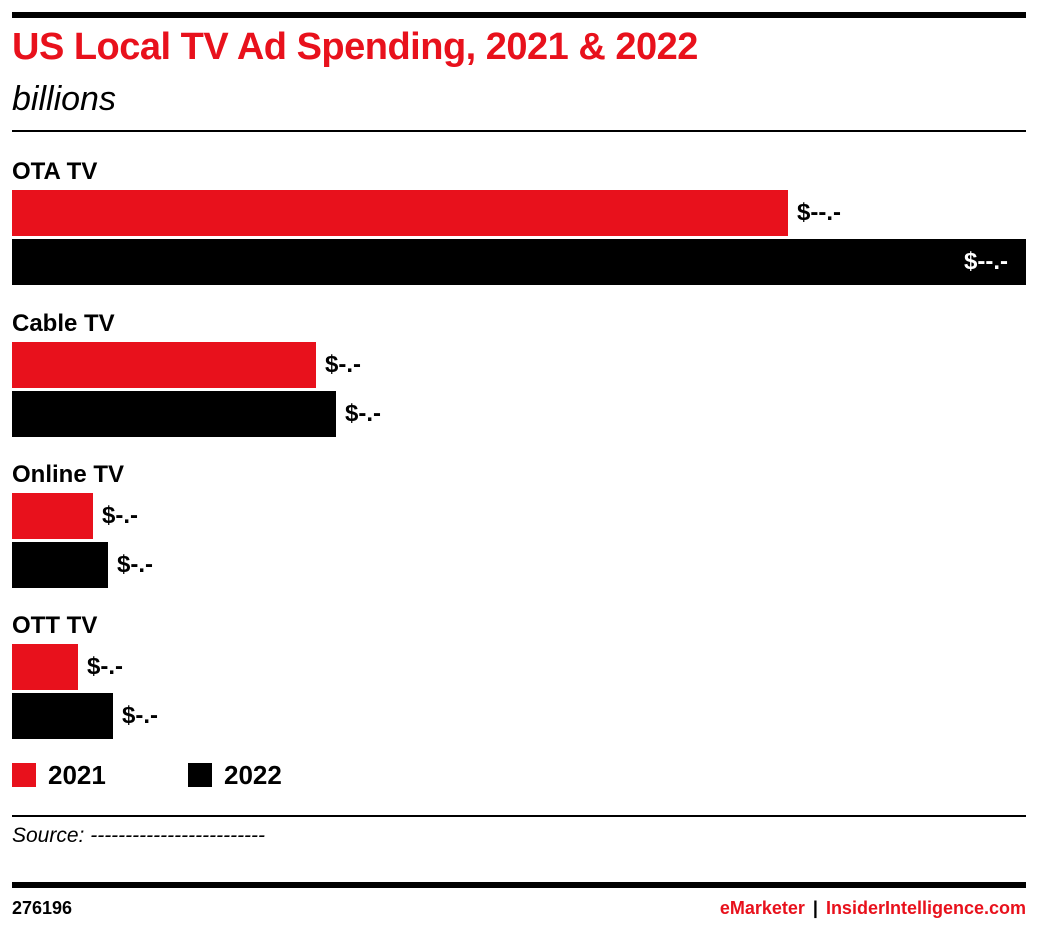  What do you see at coordinates (55, 171) in the screenshot?
I see `category-label-ota-tv: OTA TV` at bounding box center [55, 171].